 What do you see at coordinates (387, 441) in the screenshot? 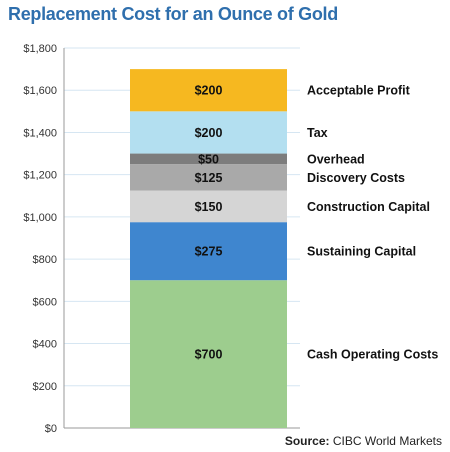
I see `source-text: CIBC World Markets` at bounding box center [387, 441].